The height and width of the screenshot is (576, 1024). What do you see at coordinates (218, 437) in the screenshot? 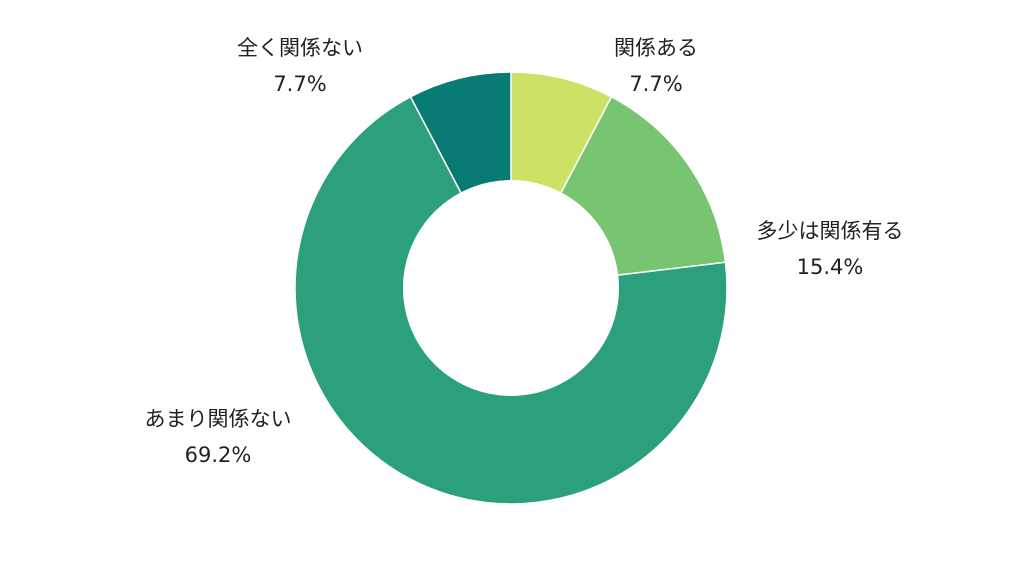
I see `slice-label-3: あまり関係ない 69.2%` at bounding box center [218, 437].